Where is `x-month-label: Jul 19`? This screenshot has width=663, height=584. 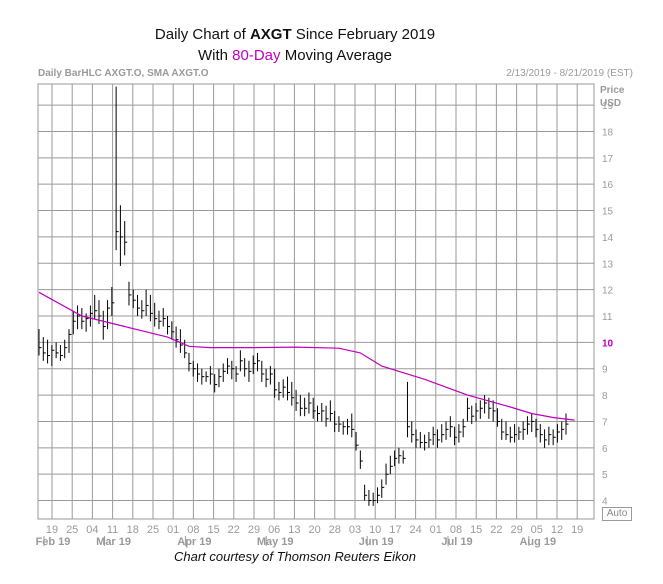
x-month-label: Jul 19 is located at coordinates (456, 542).